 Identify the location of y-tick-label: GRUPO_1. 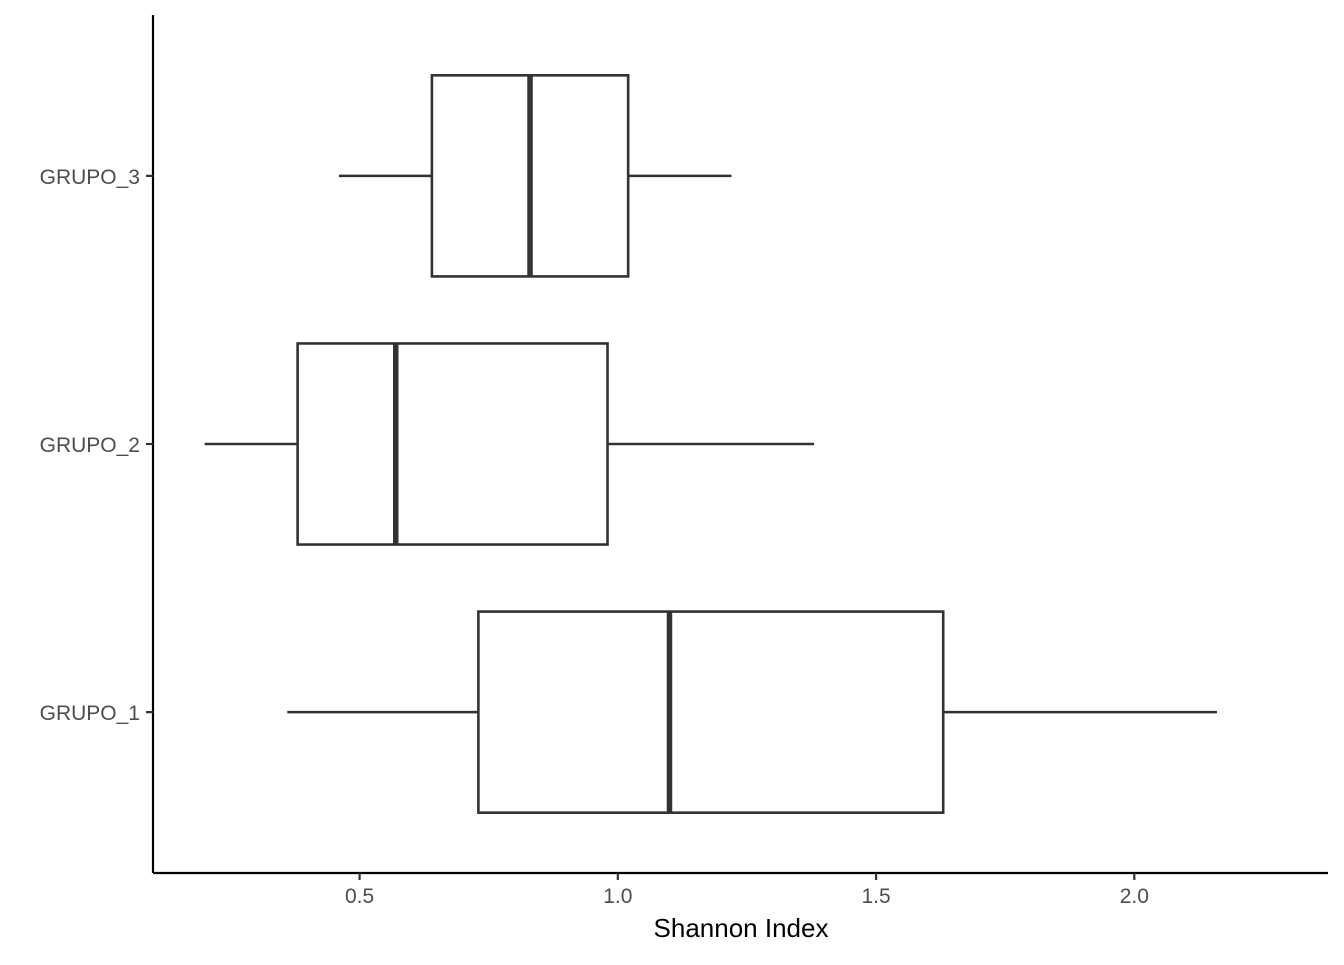
(90, 713).